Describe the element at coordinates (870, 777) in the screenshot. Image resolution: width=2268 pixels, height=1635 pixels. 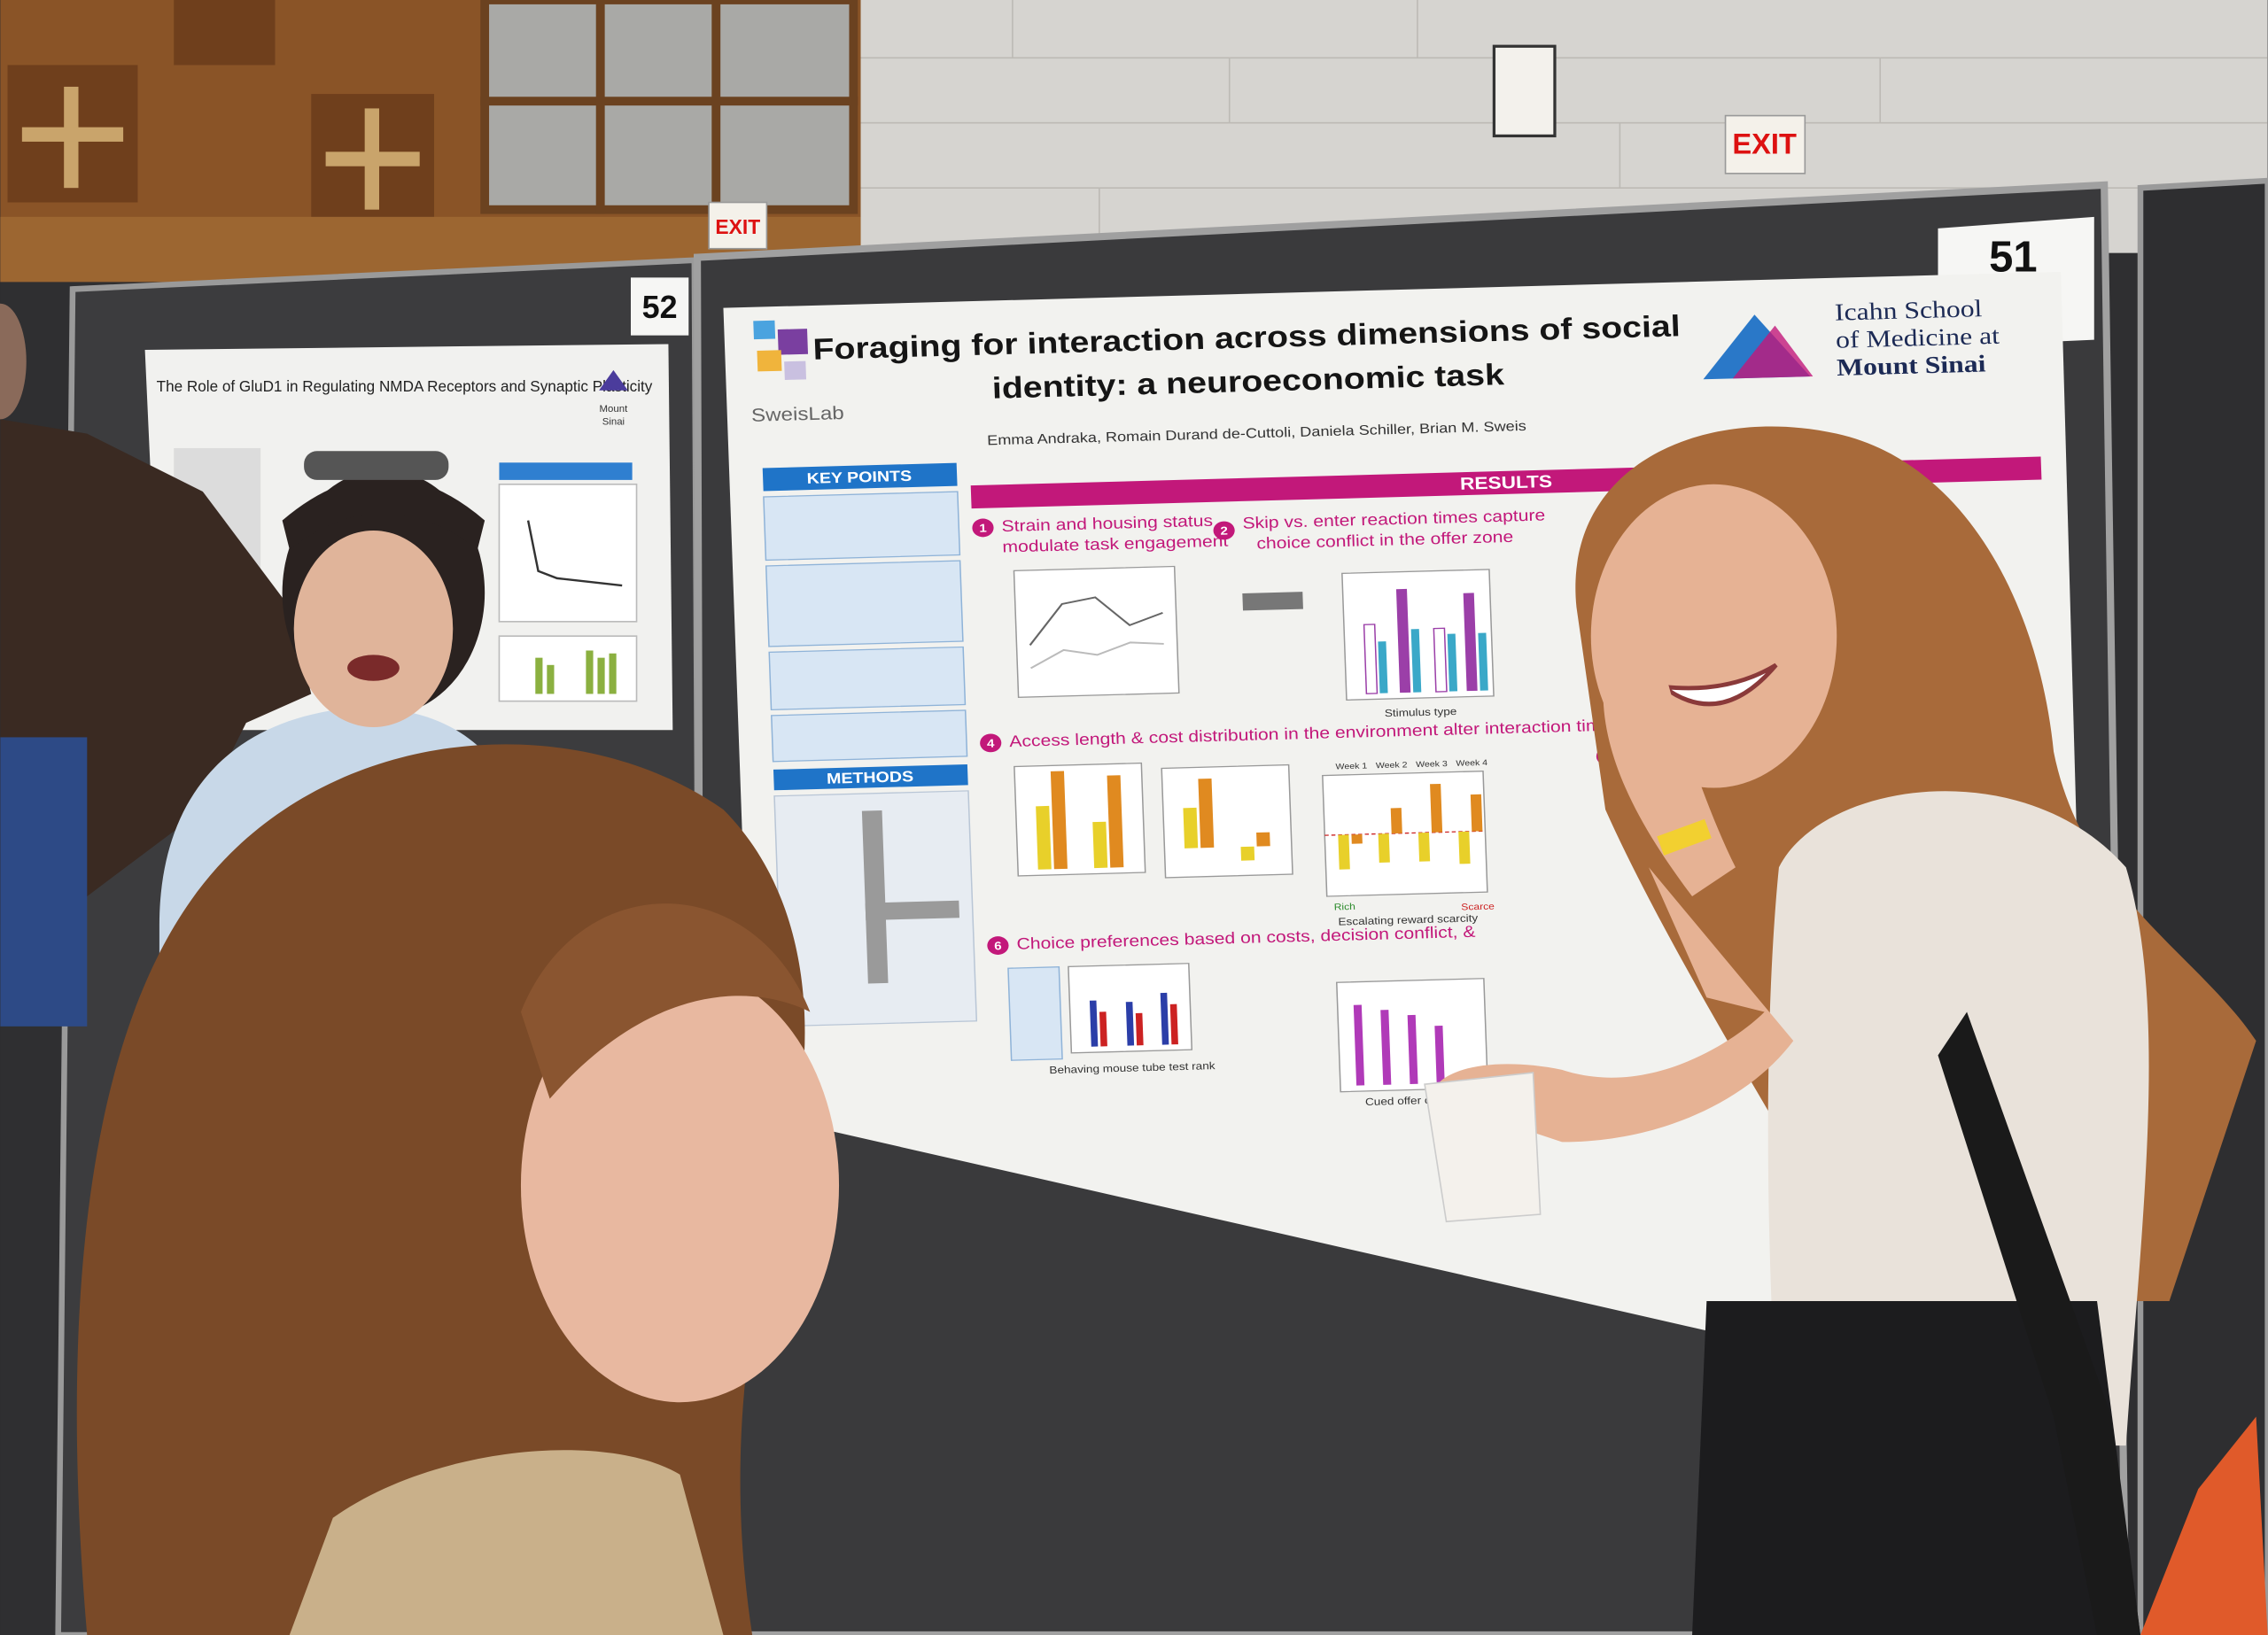
I see `section-title: METHODS` at that location.